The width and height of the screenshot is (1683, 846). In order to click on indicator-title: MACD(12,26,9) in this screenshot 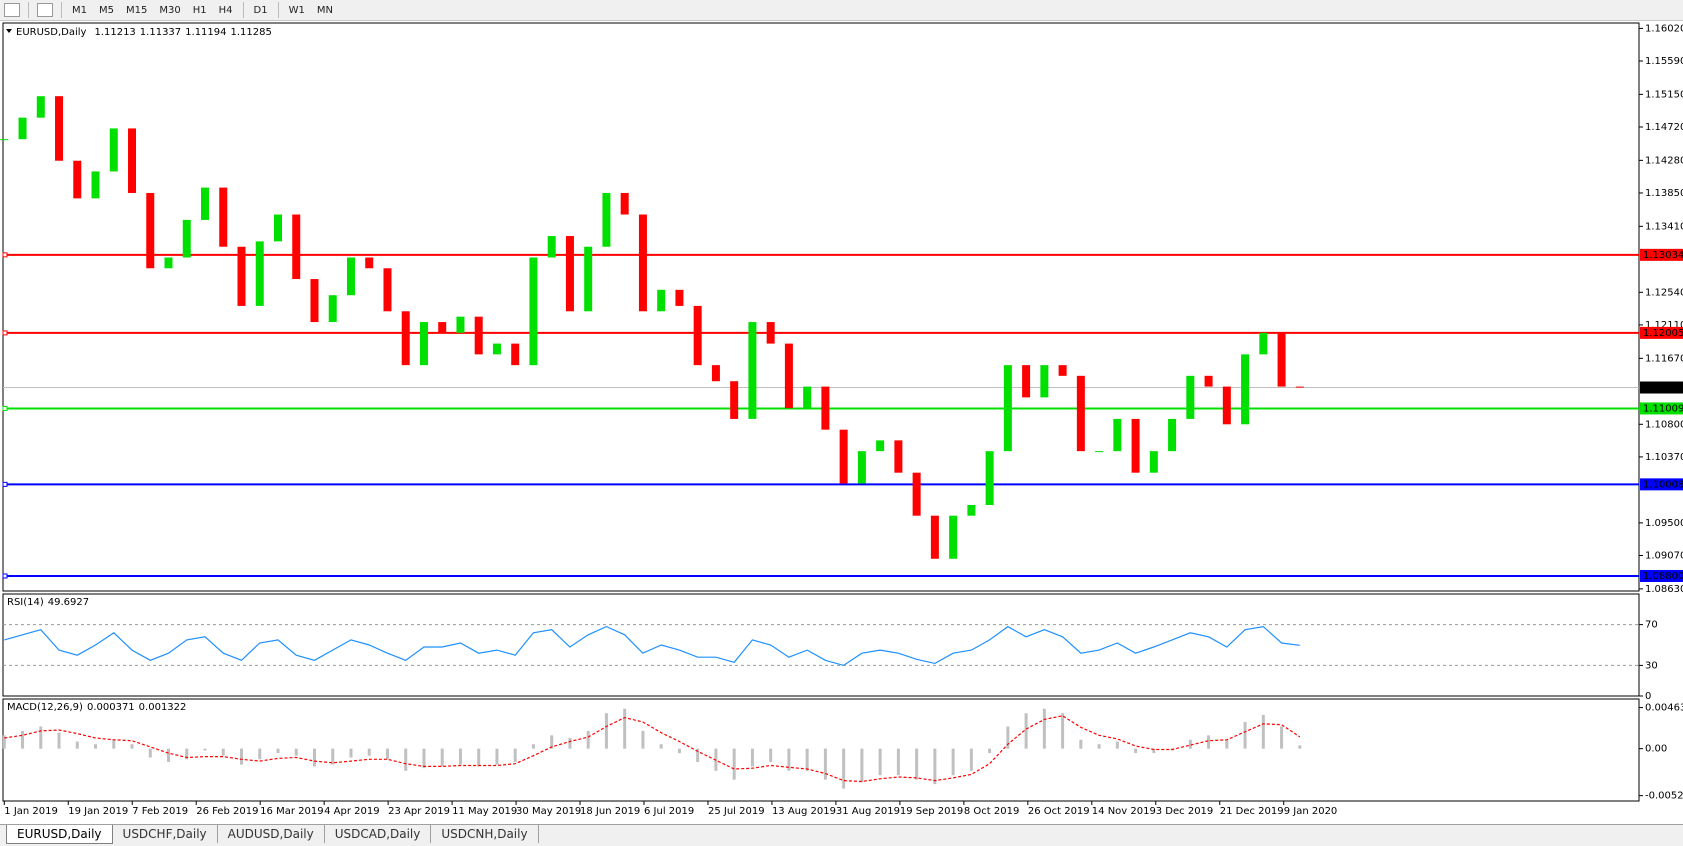, I will do `click(45, 707)`.